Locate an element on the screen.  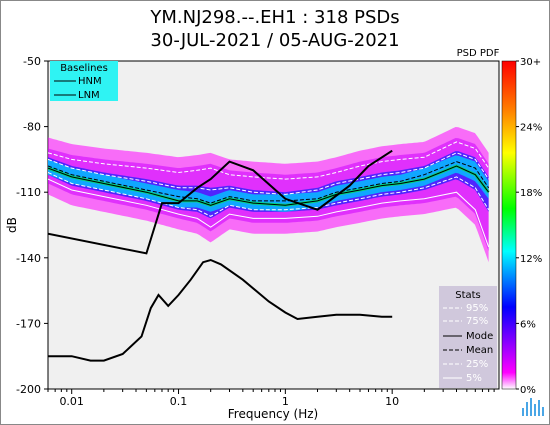
y-tick-label: -50 is located at coordinates (32, 61).